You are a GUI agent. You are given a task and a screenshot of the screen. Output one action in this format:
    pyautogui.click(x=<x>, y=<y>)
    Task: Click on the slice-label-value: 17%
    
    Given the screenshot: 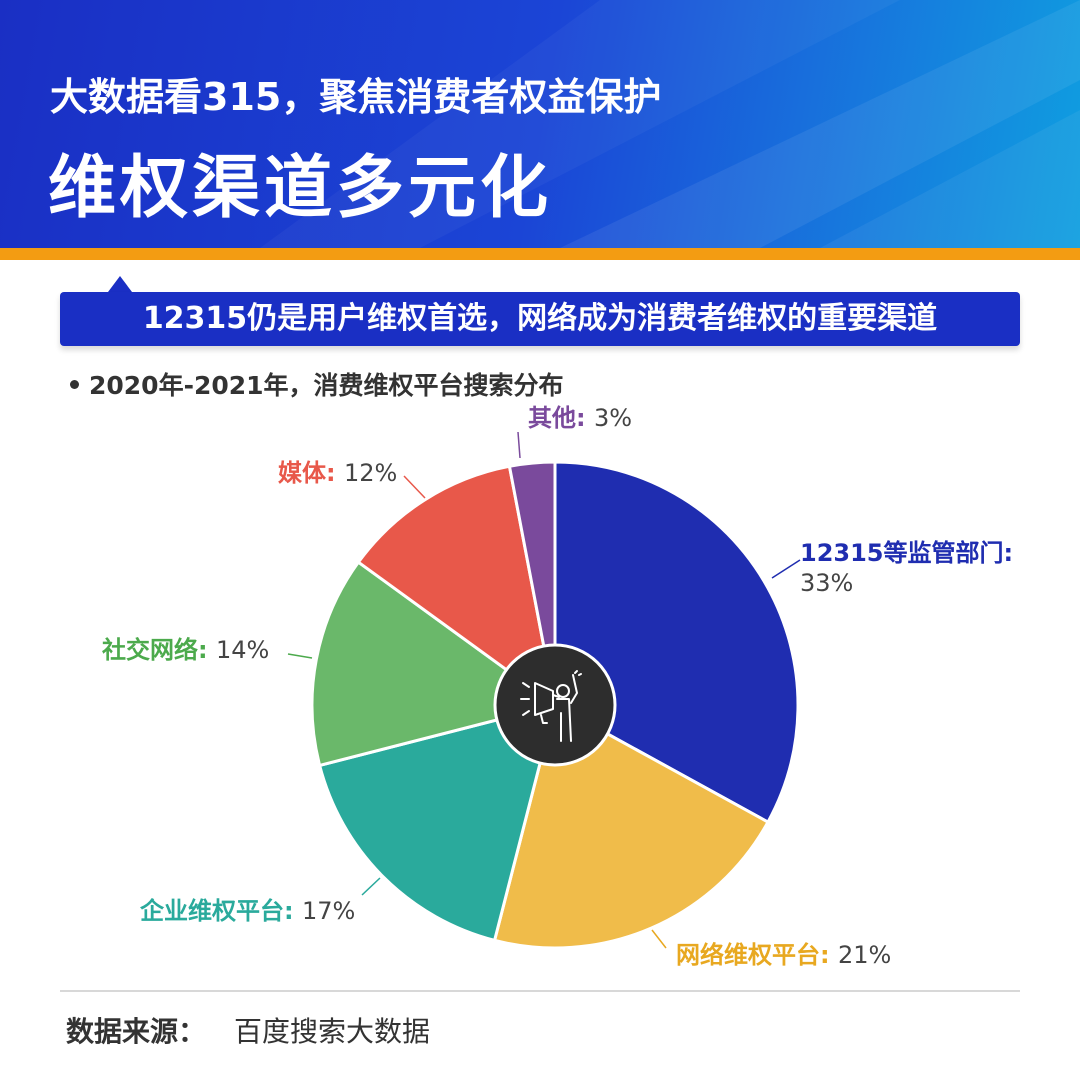 What is the action you would take?
    pyautogui.click(x=328, y=911)
    